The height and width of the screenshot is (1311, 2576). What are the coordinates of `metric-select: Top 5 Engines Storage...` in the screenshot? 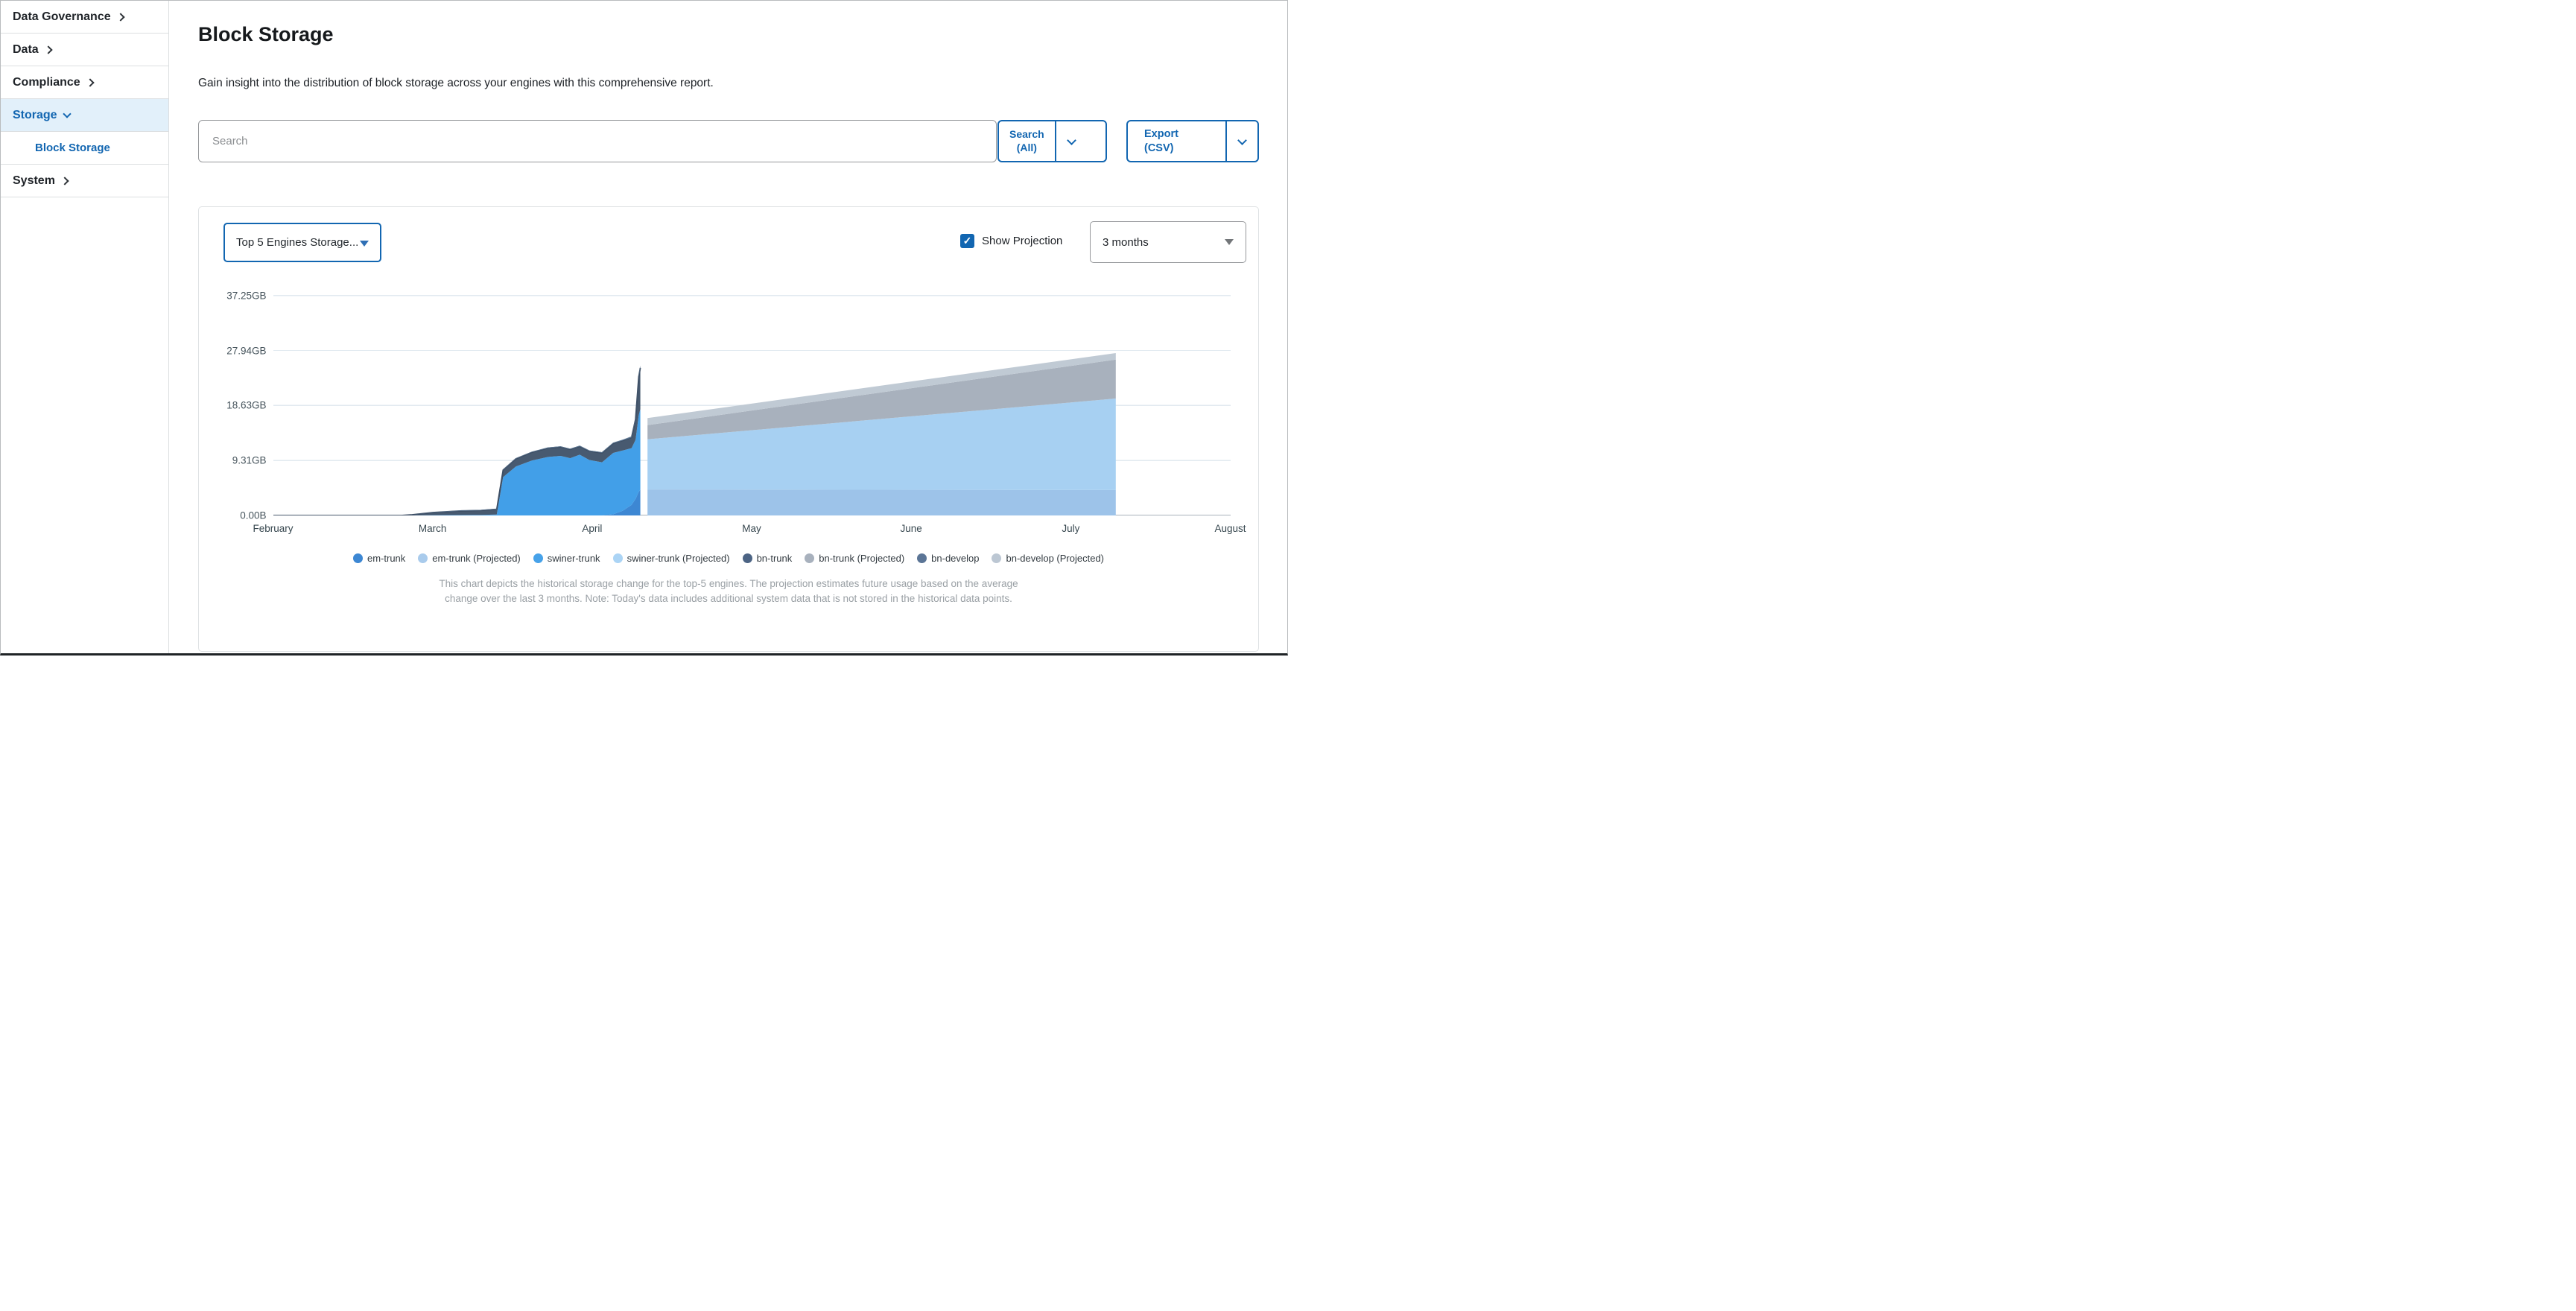 It's located at (302, 242).